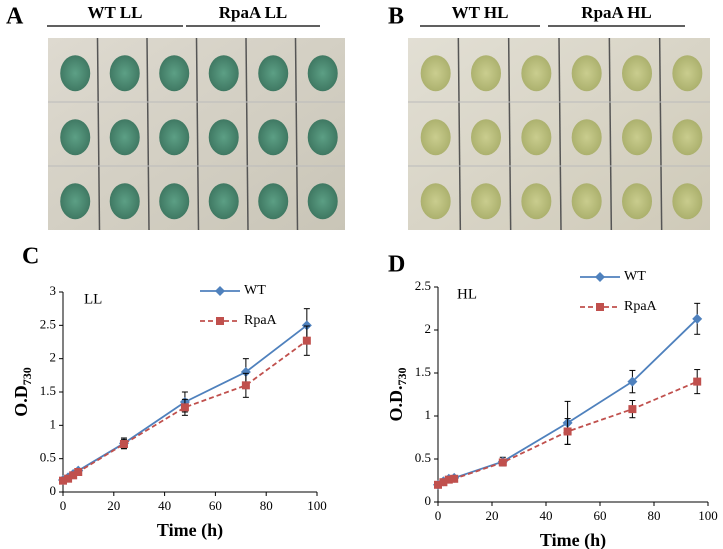 This screenshot has height=549, width=723. Describe the element at coordinates (30, 257) in the screenshot. I see `panel-label: C` at that location.